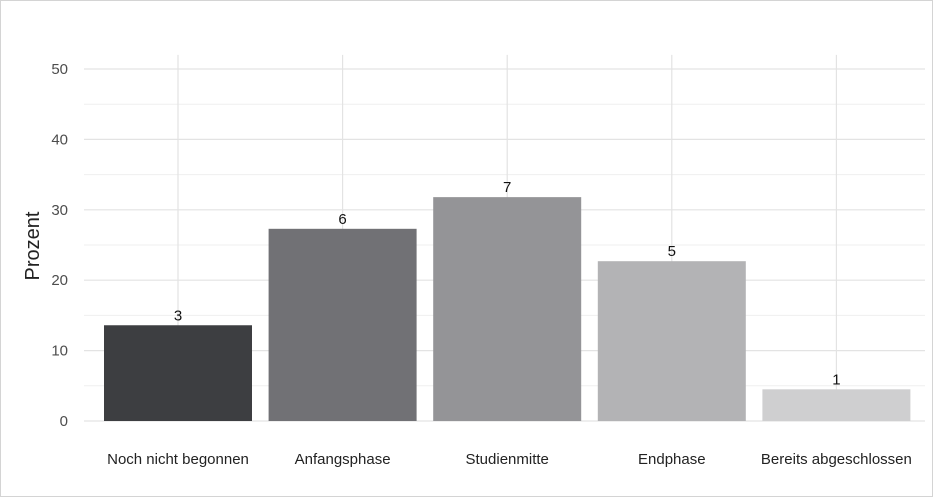 This screenshot has height=497, width=933. I want to click on y-axis-title: Prozent, so click(33, 245).